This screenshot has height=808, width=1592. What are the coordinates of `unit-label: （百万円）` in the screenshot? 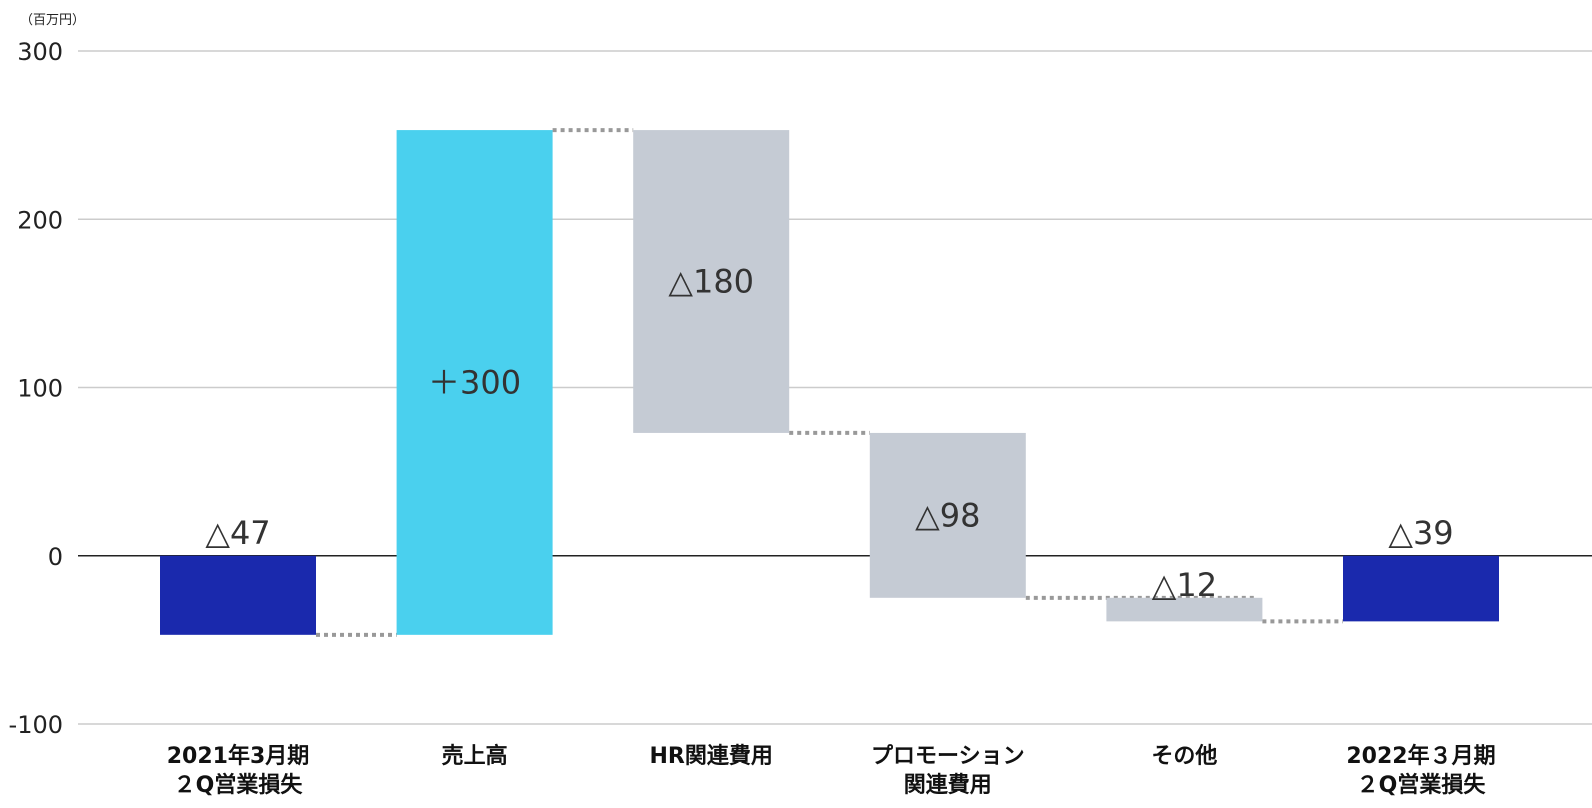 It's located at (52, 20).